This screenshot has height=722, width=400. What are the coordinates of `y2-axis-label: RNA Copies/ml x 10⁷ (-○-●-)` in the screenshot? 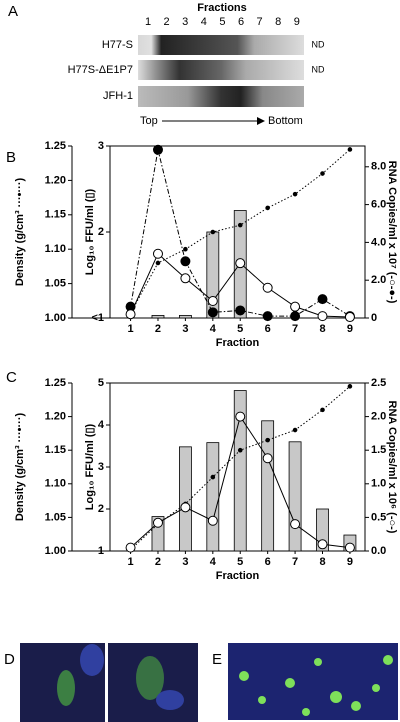 It's located at (392, 232).